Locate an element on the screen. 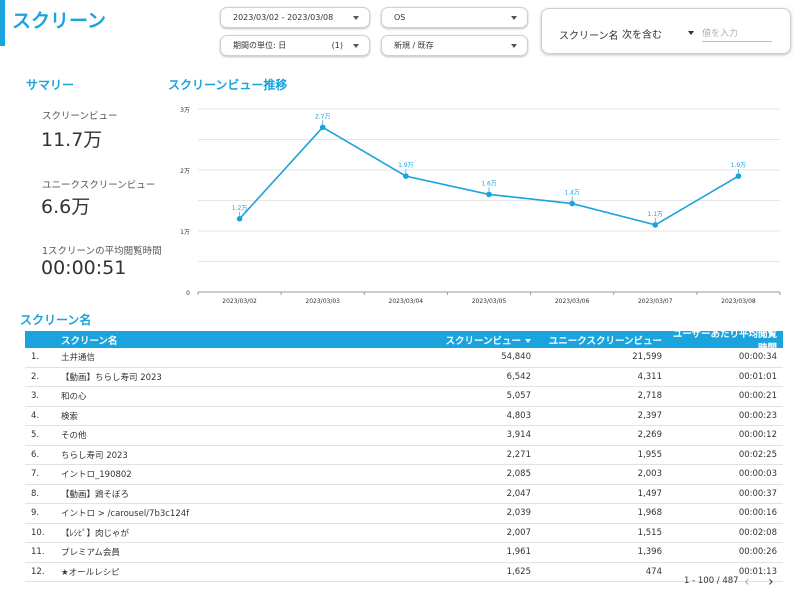 The height and width of the screenshot is (599, 800). row-screen-name: イントロ > /carousel/7b3c124f is located at coordinates (125, 514).